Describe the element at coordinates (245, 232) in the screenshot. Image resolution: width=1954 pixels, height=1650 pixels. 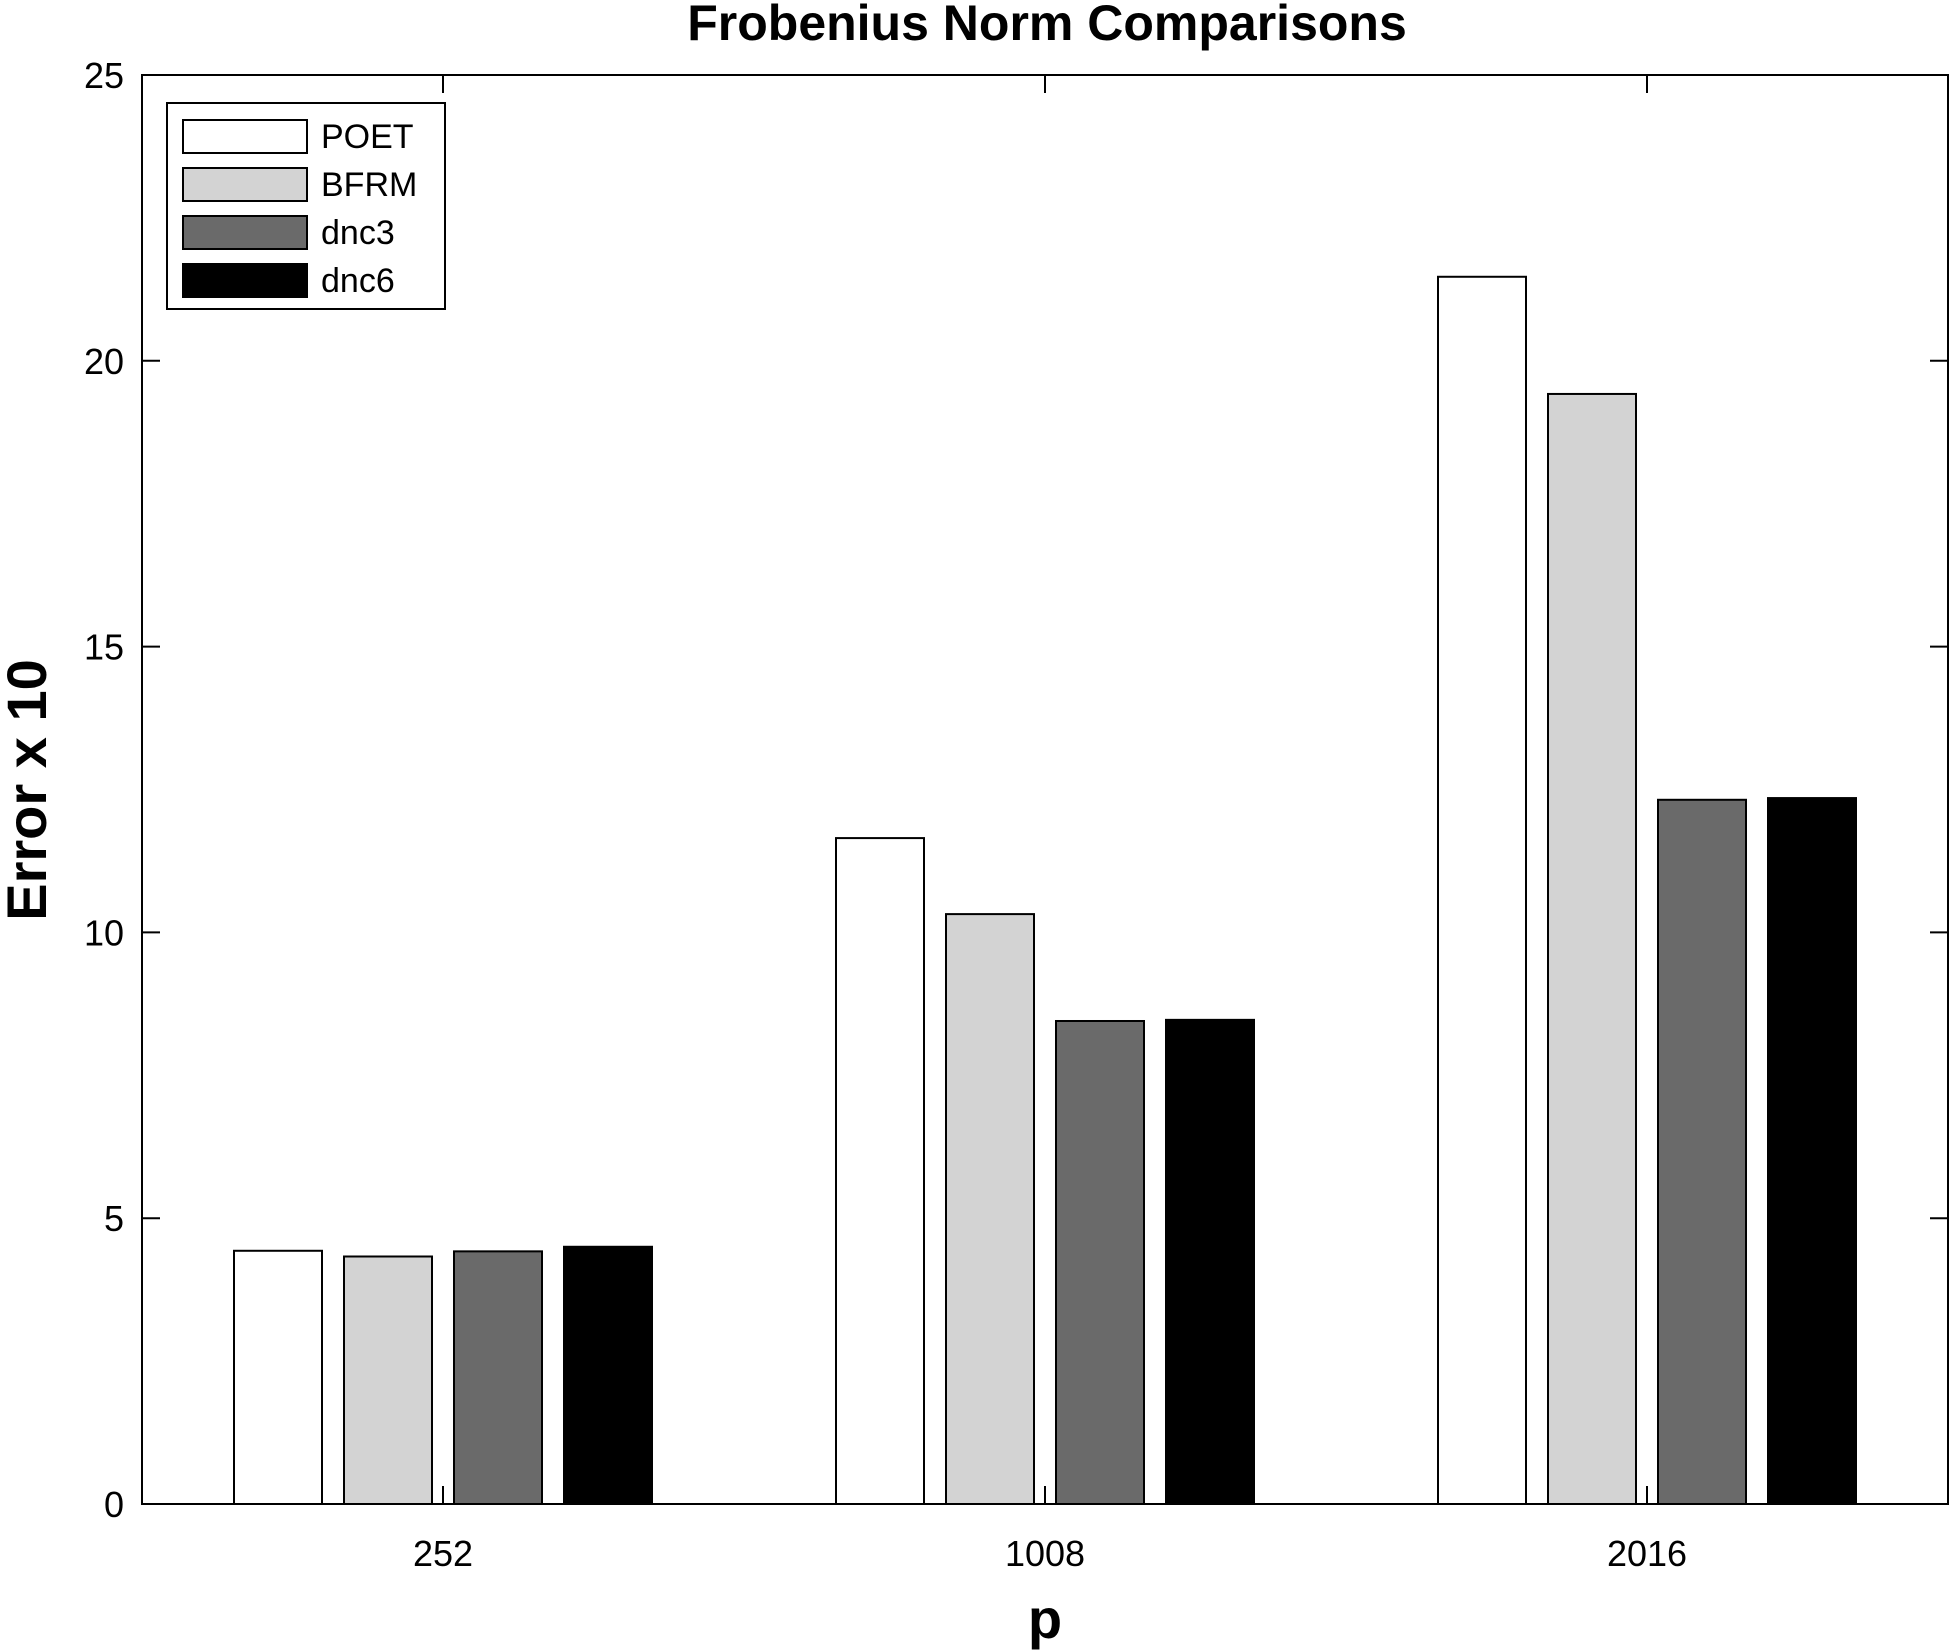
I see `legend-swatch-dnc3` at that location.